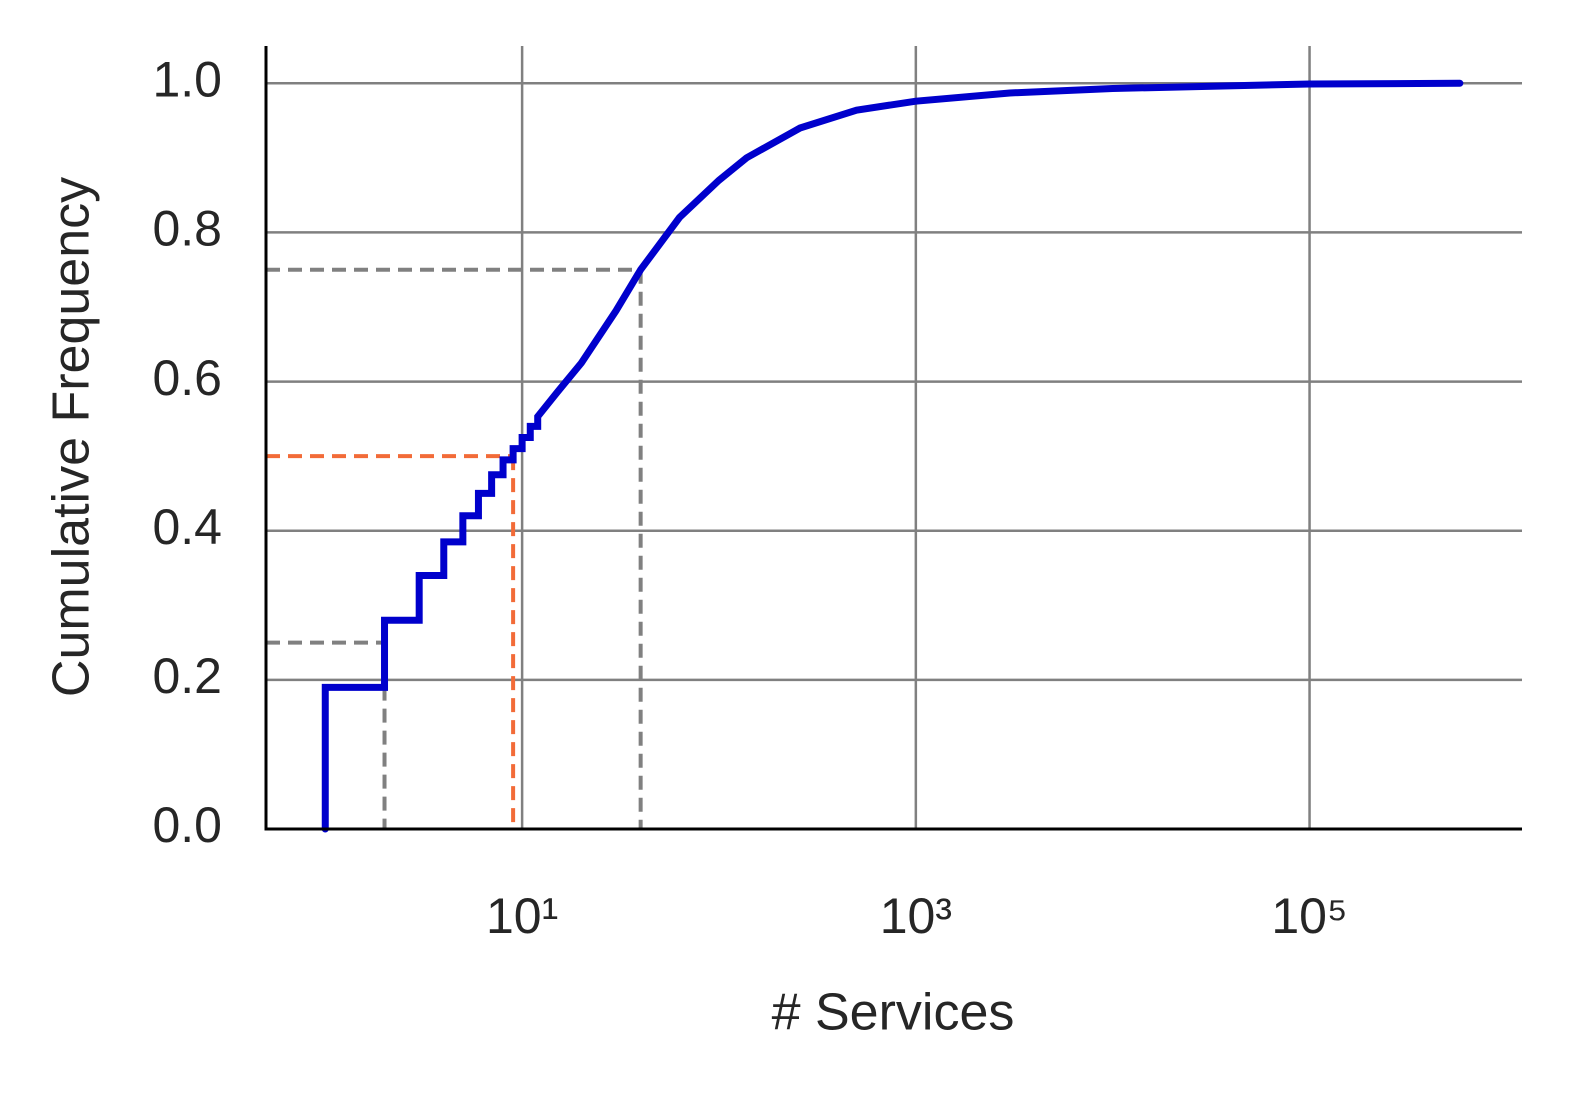 The image size is (1578, 1102). What do you see at coordinates (72, 437) in the screenshot?
I see `y-axis-label: Cumulative Frequency` at bounding box center [72, 437].